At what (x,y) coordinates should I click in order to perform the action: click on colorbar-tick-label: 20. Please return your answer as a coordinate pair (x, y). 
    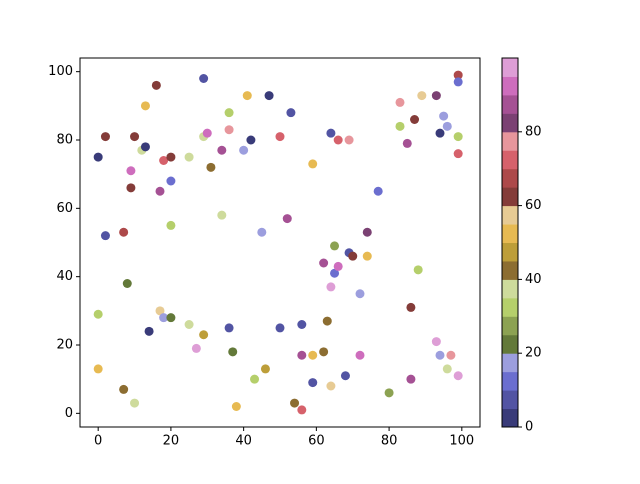
    Looking at the image, I should click on (533, 353).